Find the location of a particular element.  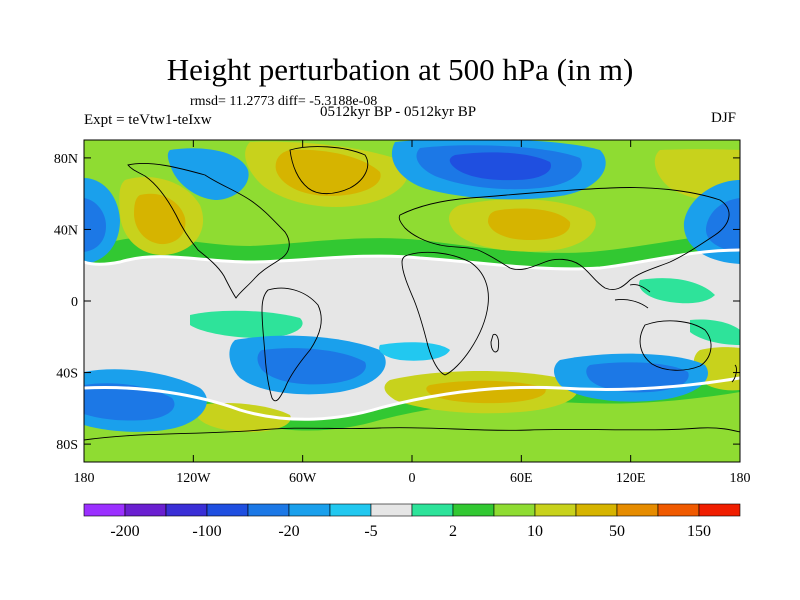

sh-positive-pac is located at coordinates (244, 417).